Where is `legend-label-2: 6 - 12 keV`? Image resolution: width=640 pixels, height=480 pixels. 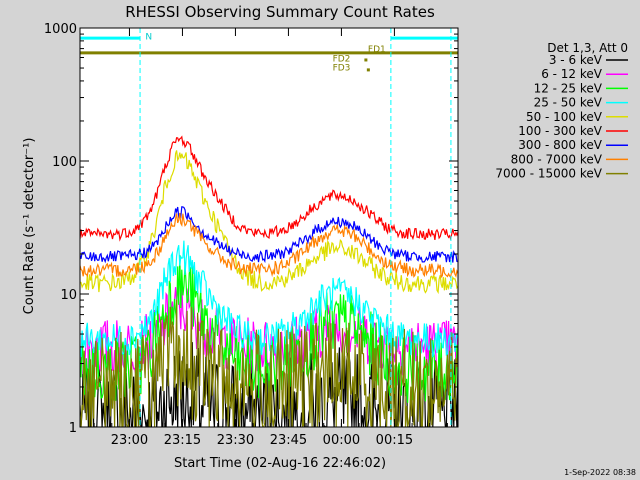
legend-label-2: 6 - 12 keV is located at coordinates (572, 74).